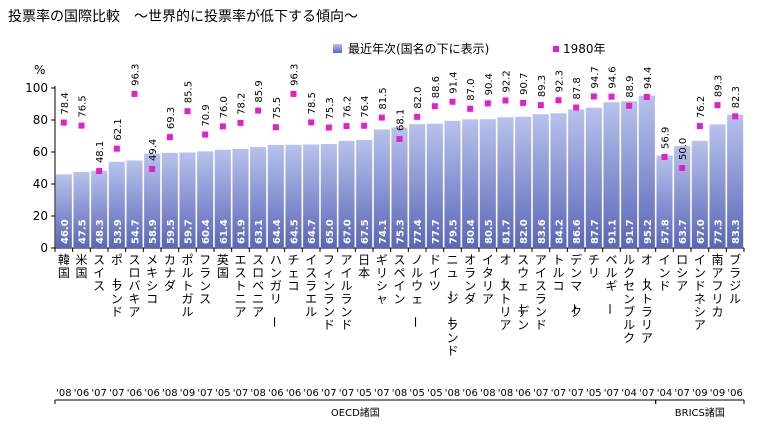 This screenshot has height=426, width=762. I want to click on category-label: スイス, so click(99, 273).